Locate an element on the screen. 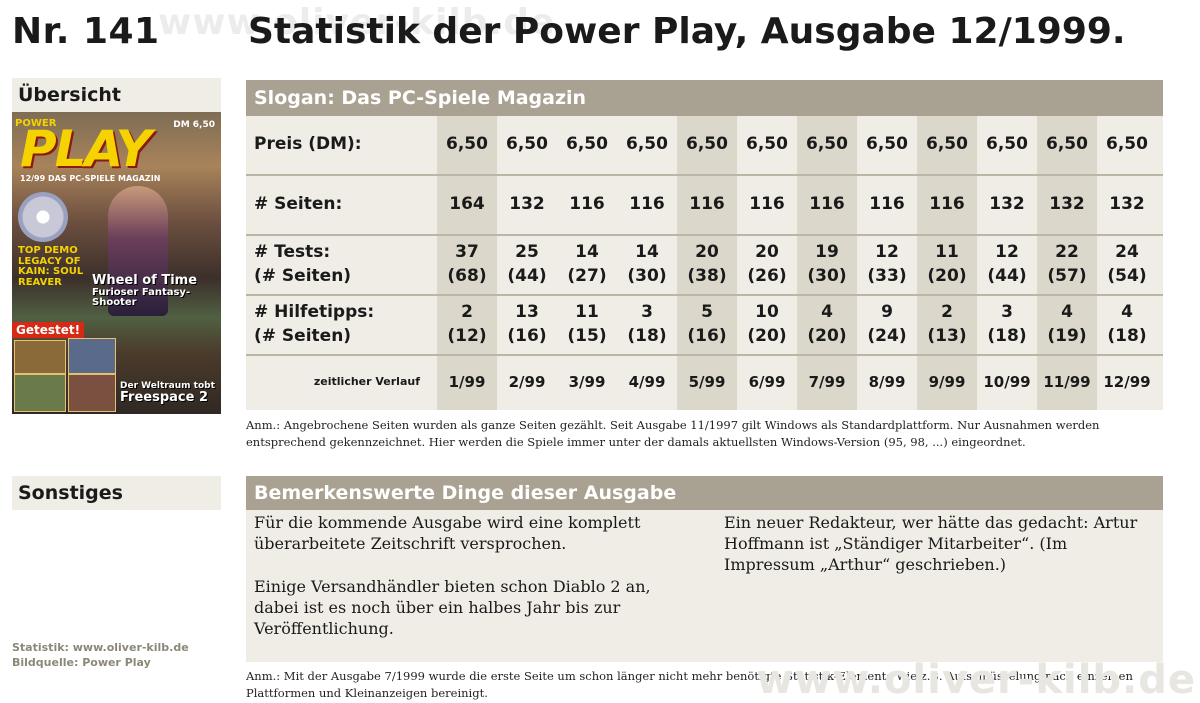 The width and height of the screenshot is (1200, 703). cover-character-figure is located at coordinates (138, 251).